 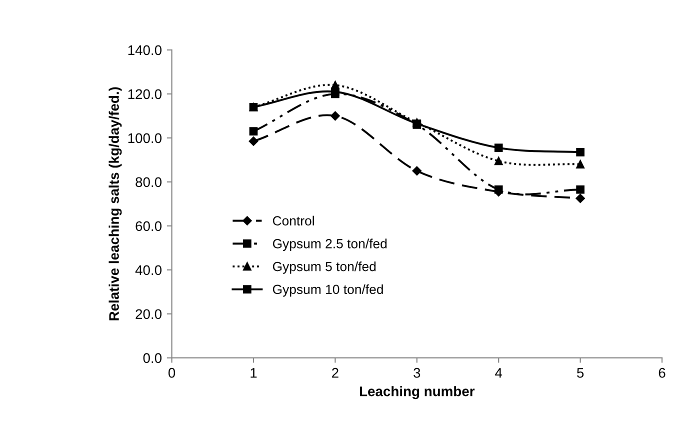 I want to click on y-axis-title: Relative leaching salts (kg/day/fed.), so click(x=115, y=203).